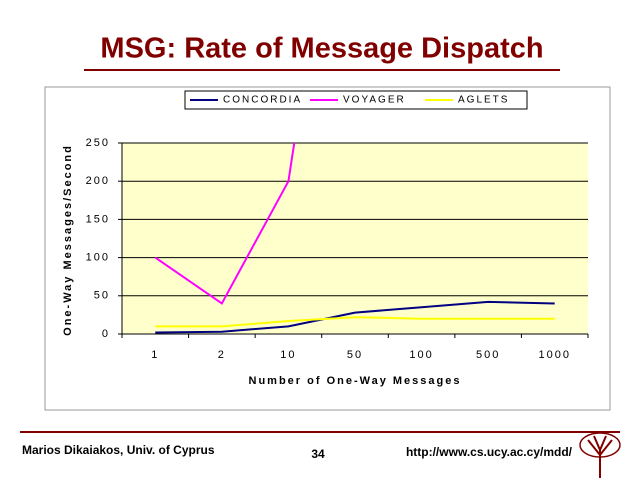 The image size is (640, 480). What do you see at coordinates (155, 355) in the screenshot?
I see `x-tick-label: 1` at bounding box center [155, 355].